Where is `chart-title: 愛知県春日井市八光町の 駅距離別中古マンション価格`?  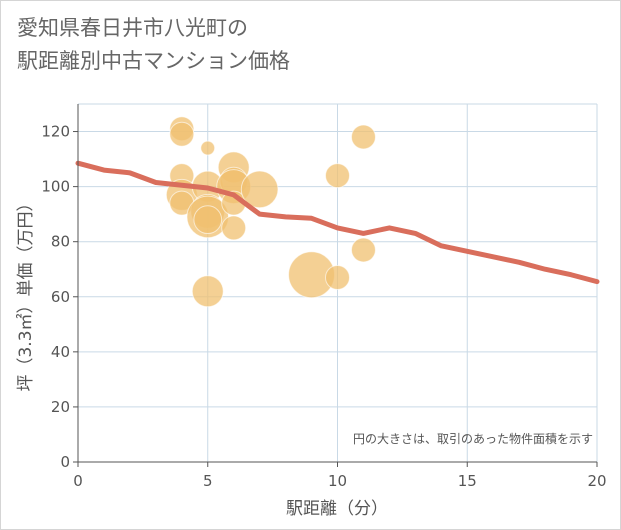
chart-title: 愛知県春日井市八光町の 駅距離別中古マンション価格 is located at coordinates (153, 45).